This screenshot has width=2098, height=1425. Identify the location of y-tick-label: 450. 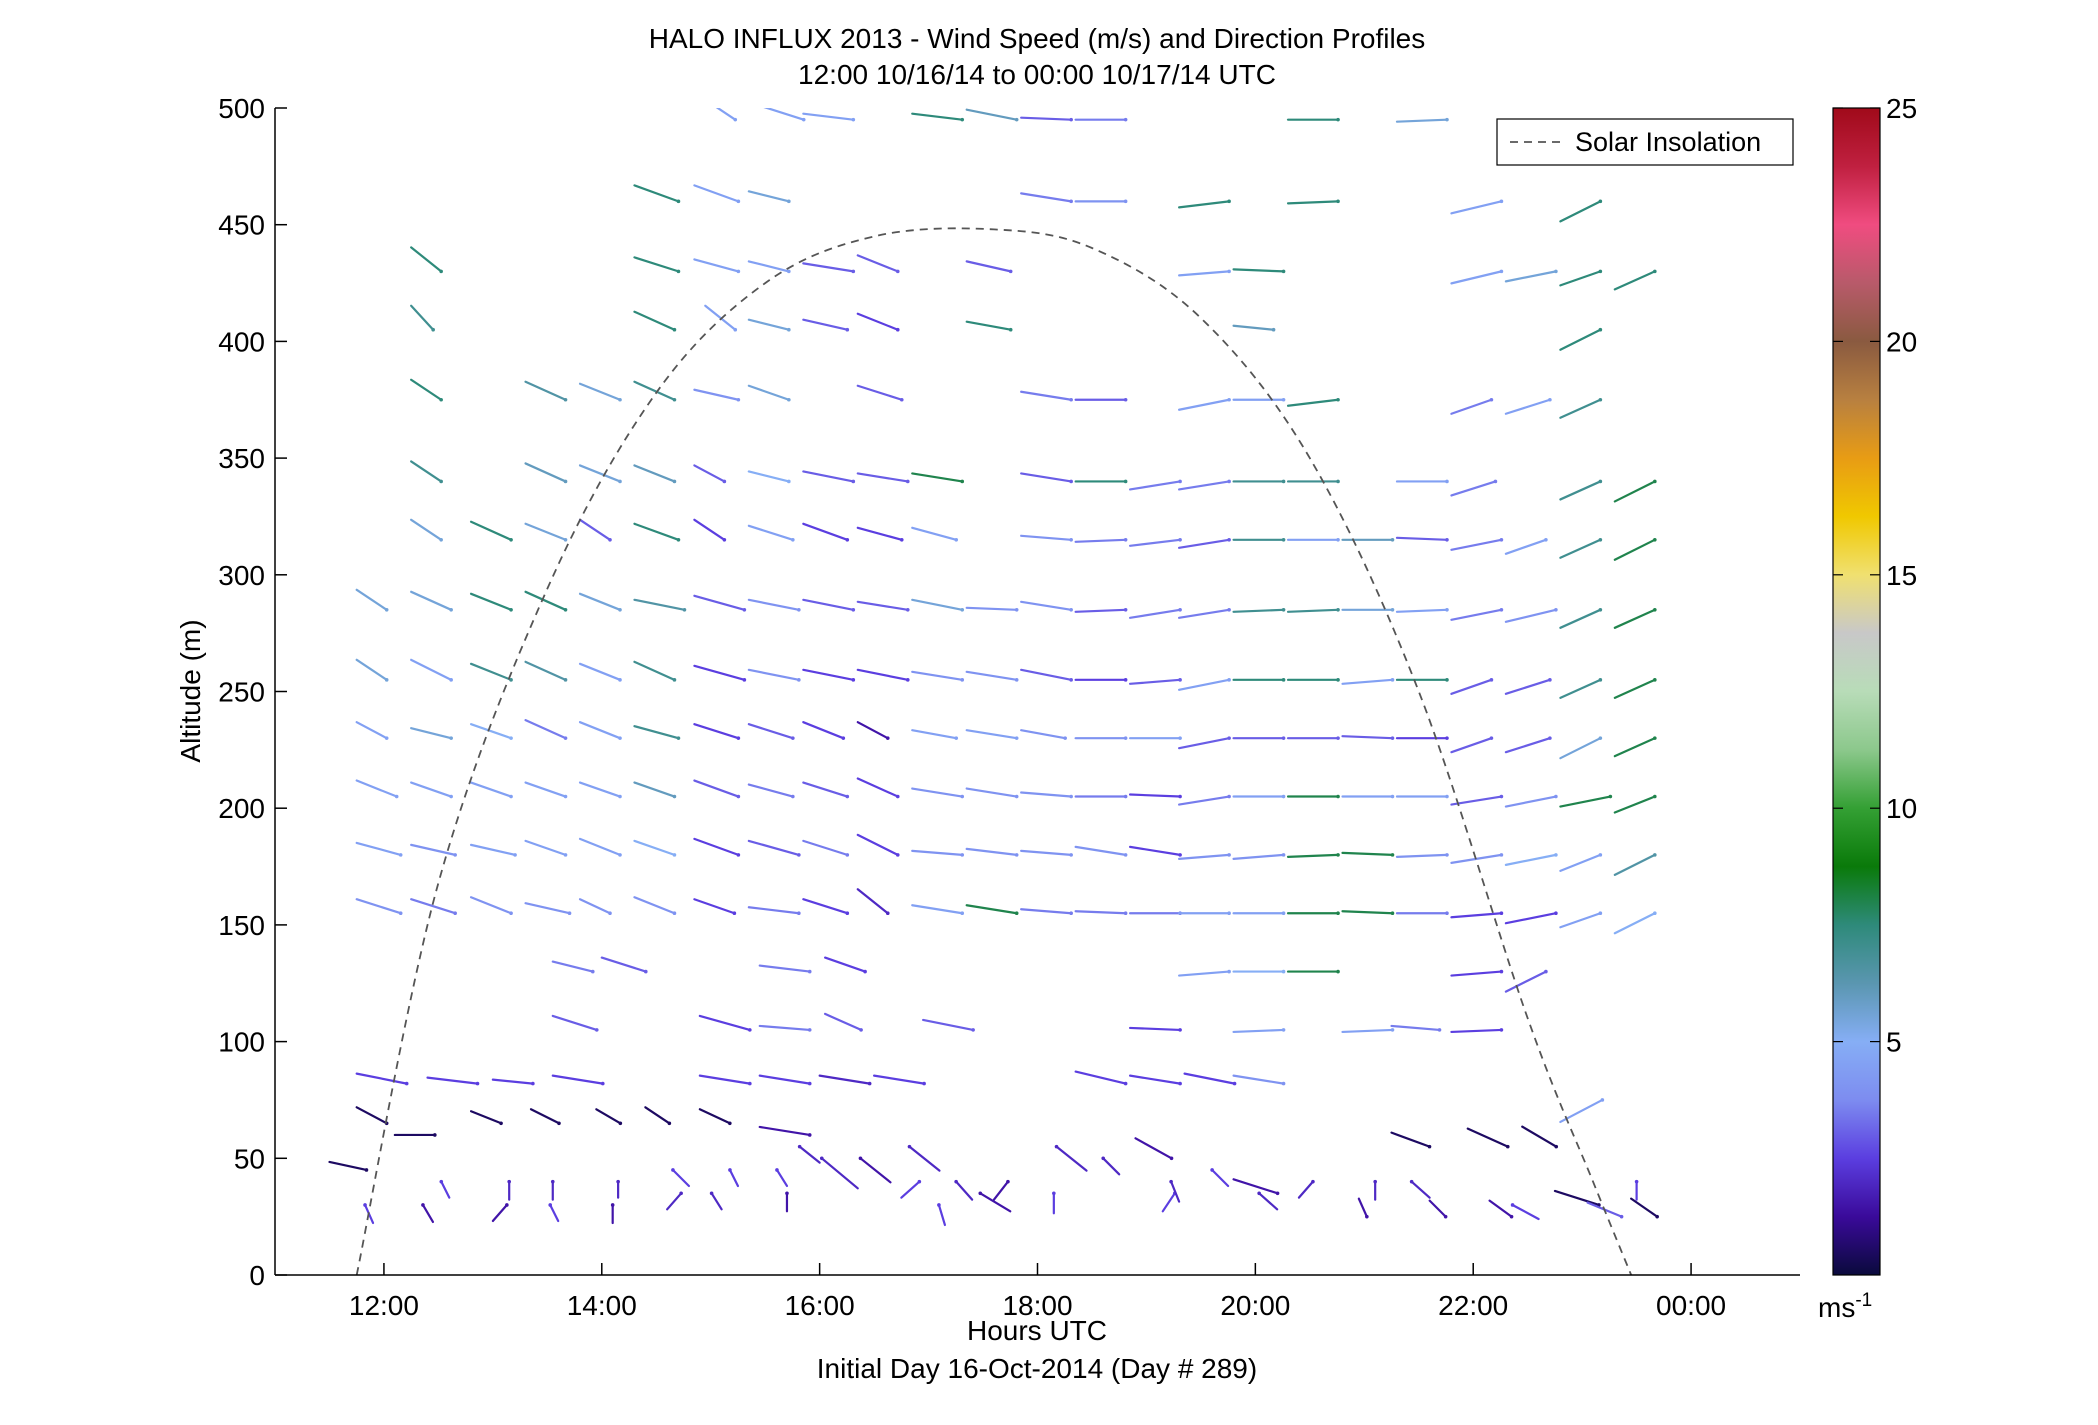
(241, 225).